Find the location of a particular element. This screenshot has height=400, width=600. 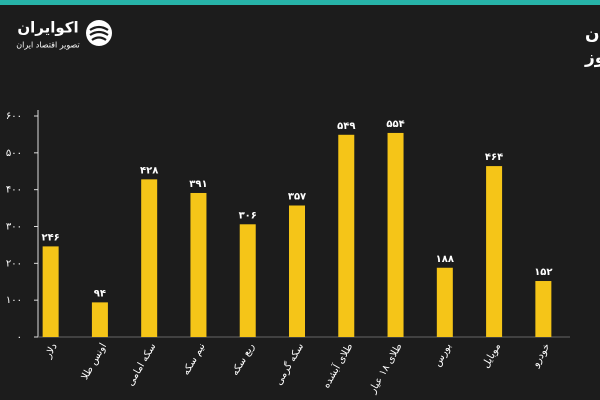

value-label: ۴۶۴ is located at coordinates (494, 157).